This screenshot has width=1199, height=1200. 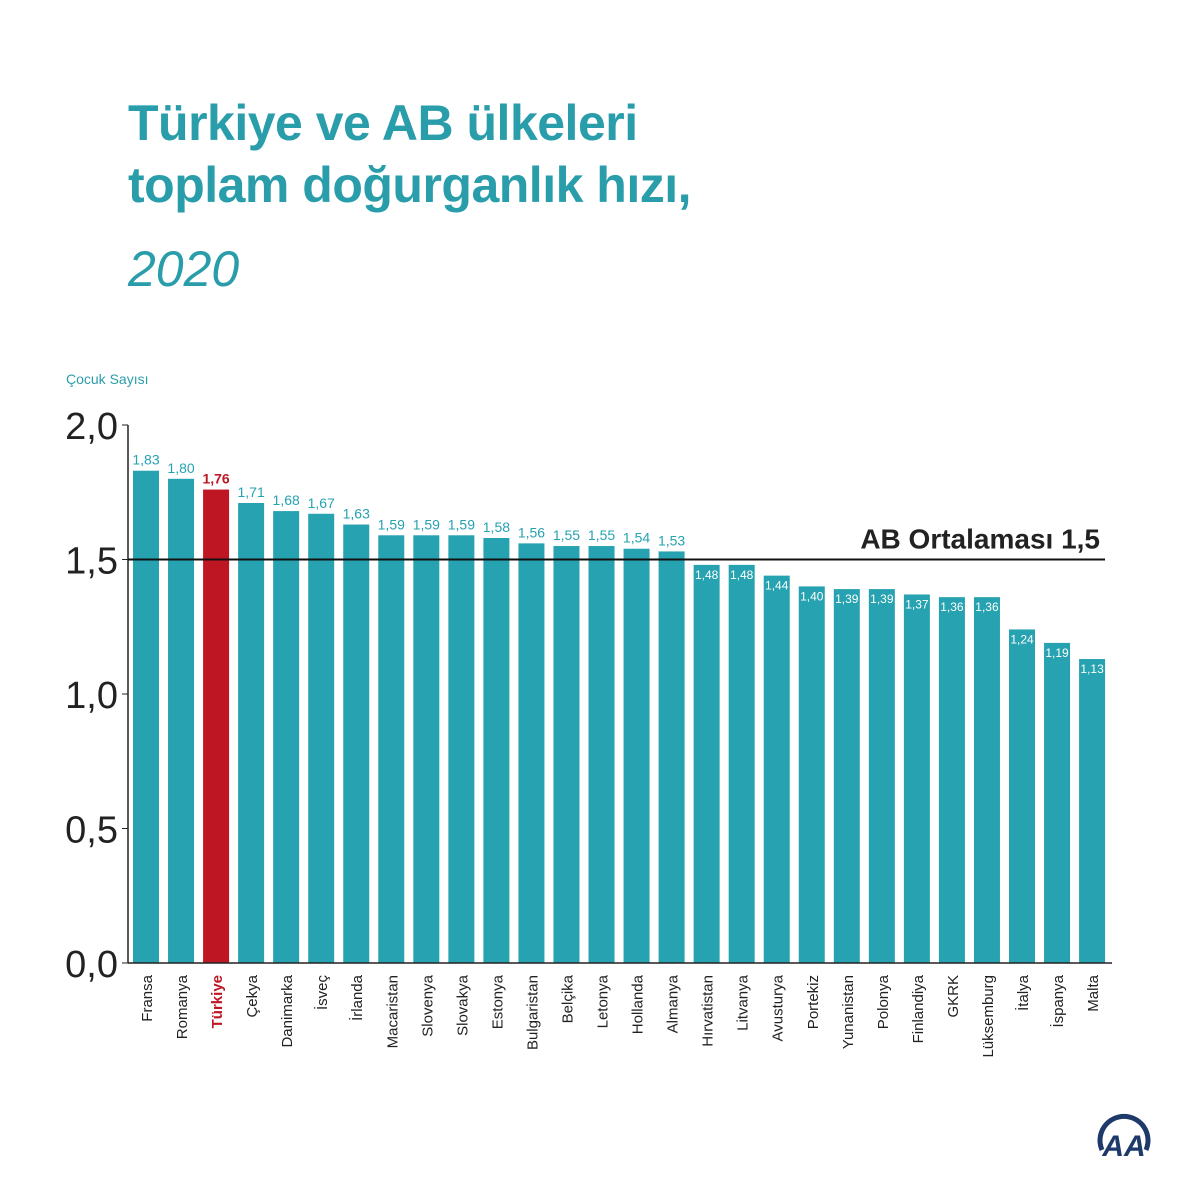 I want to click on eu-average-label: AB Ortalaması 1,5, so click(x=980, y=539).